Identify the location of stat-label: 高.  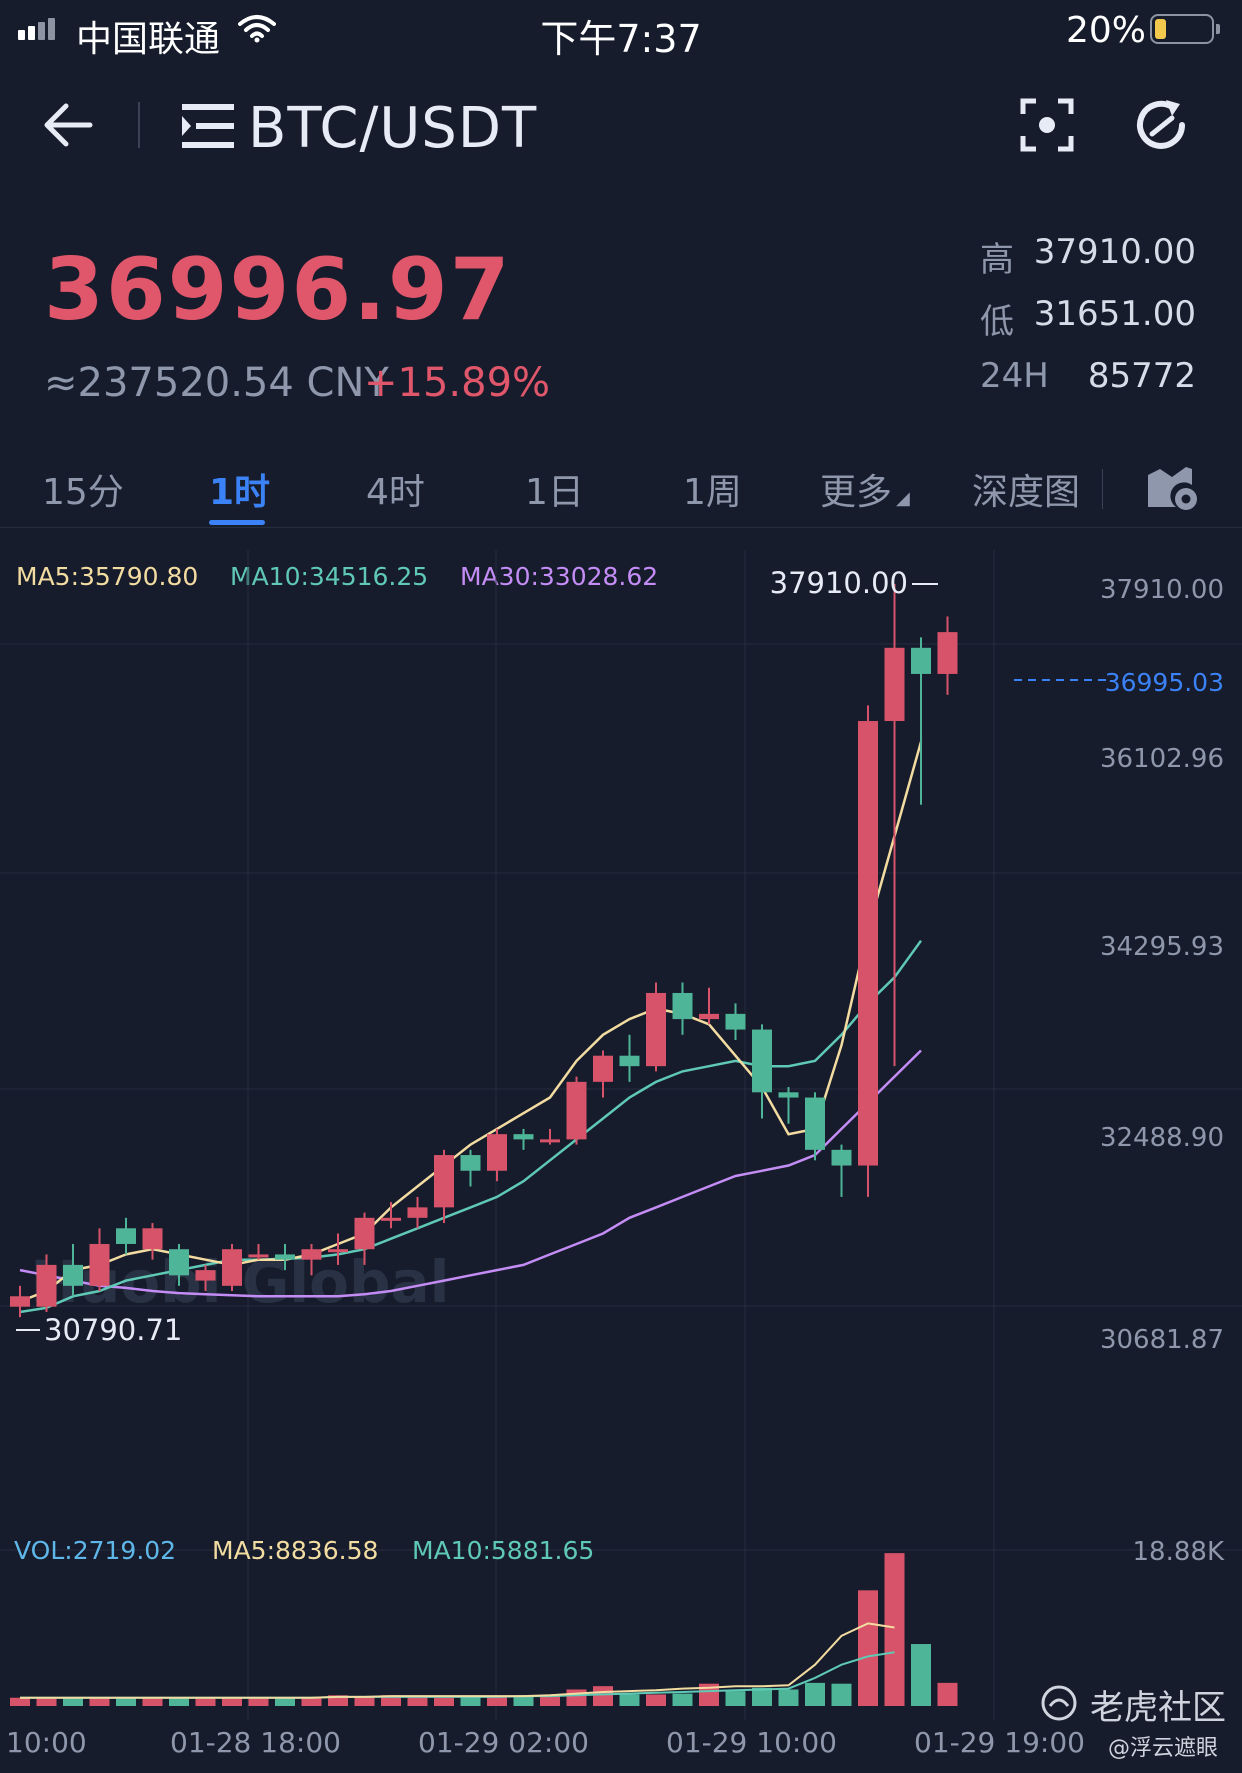
(997, 260).